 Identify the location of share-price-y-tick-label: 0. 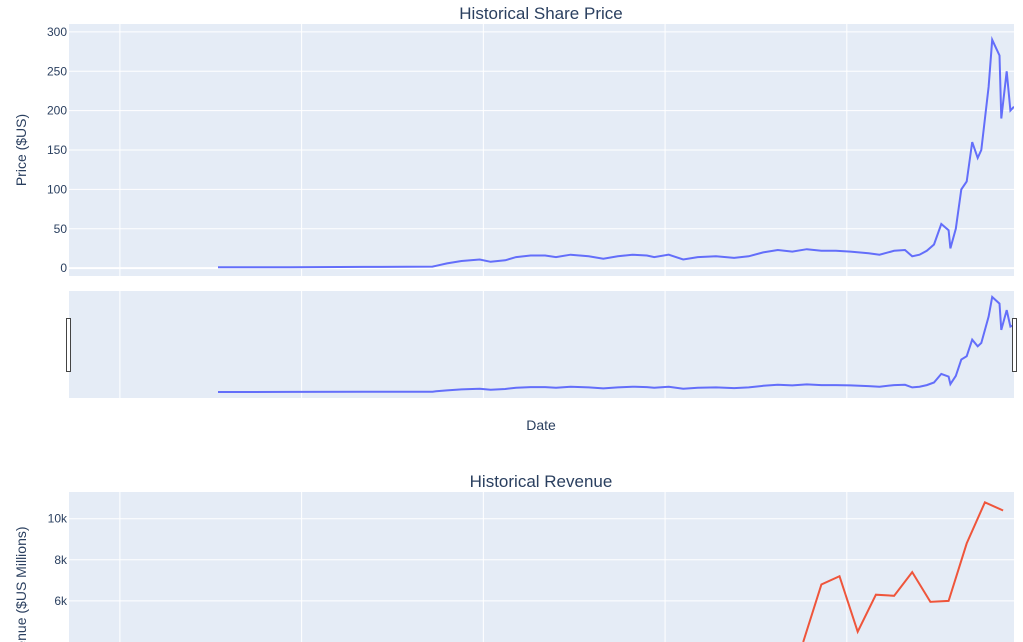
(63, 268).